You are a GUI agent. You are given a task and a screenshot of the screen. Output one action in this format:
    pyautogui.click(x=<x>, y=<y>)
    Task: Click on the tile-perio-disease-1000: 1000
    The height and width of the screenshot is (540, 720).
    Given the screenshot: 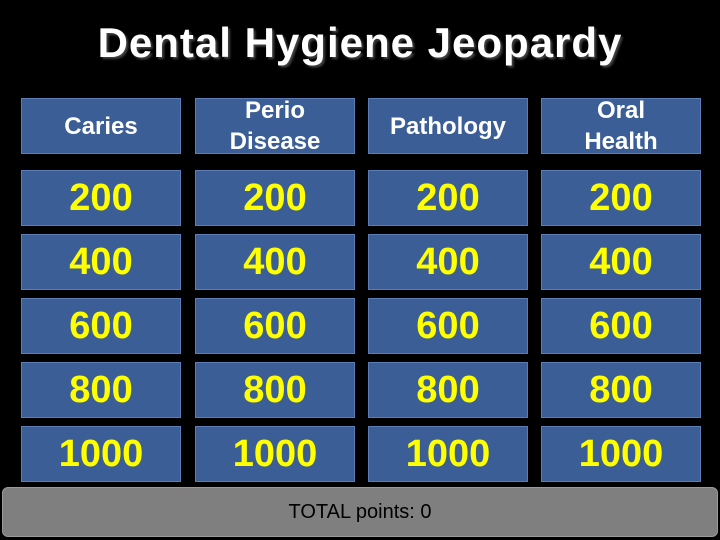 What is the action you would take?
    pyautogui.click(x=275, y=454)
    